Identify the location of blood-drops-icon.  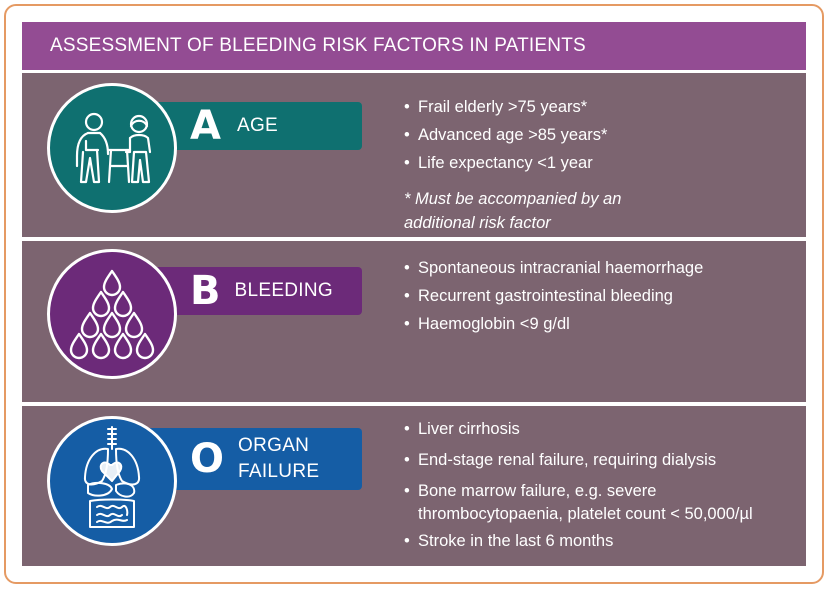
(112, 314).